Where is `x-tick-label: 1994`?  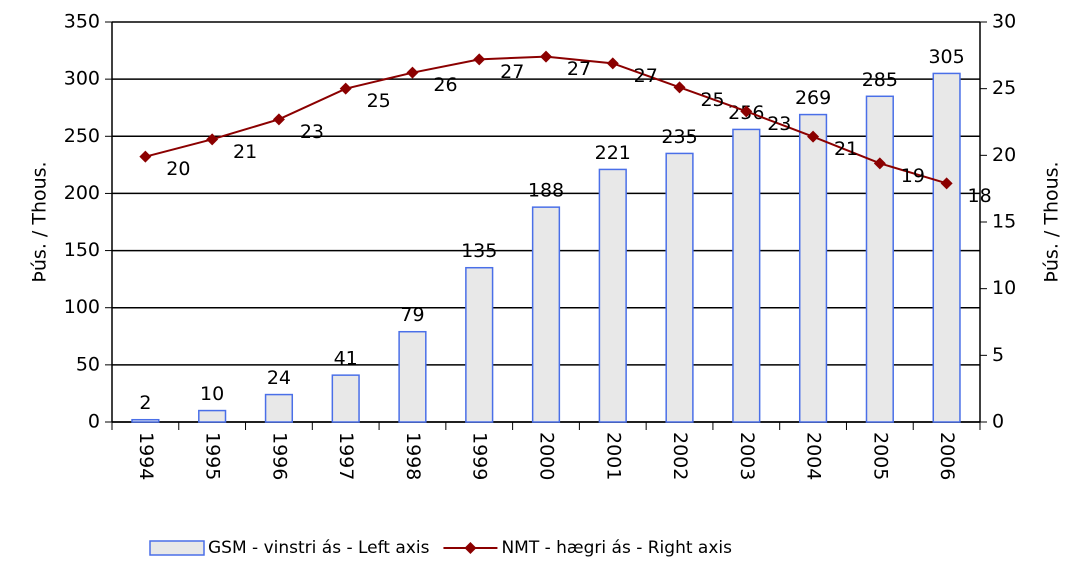
x-tick-label: 1994 is located at coordinates (146, 456).